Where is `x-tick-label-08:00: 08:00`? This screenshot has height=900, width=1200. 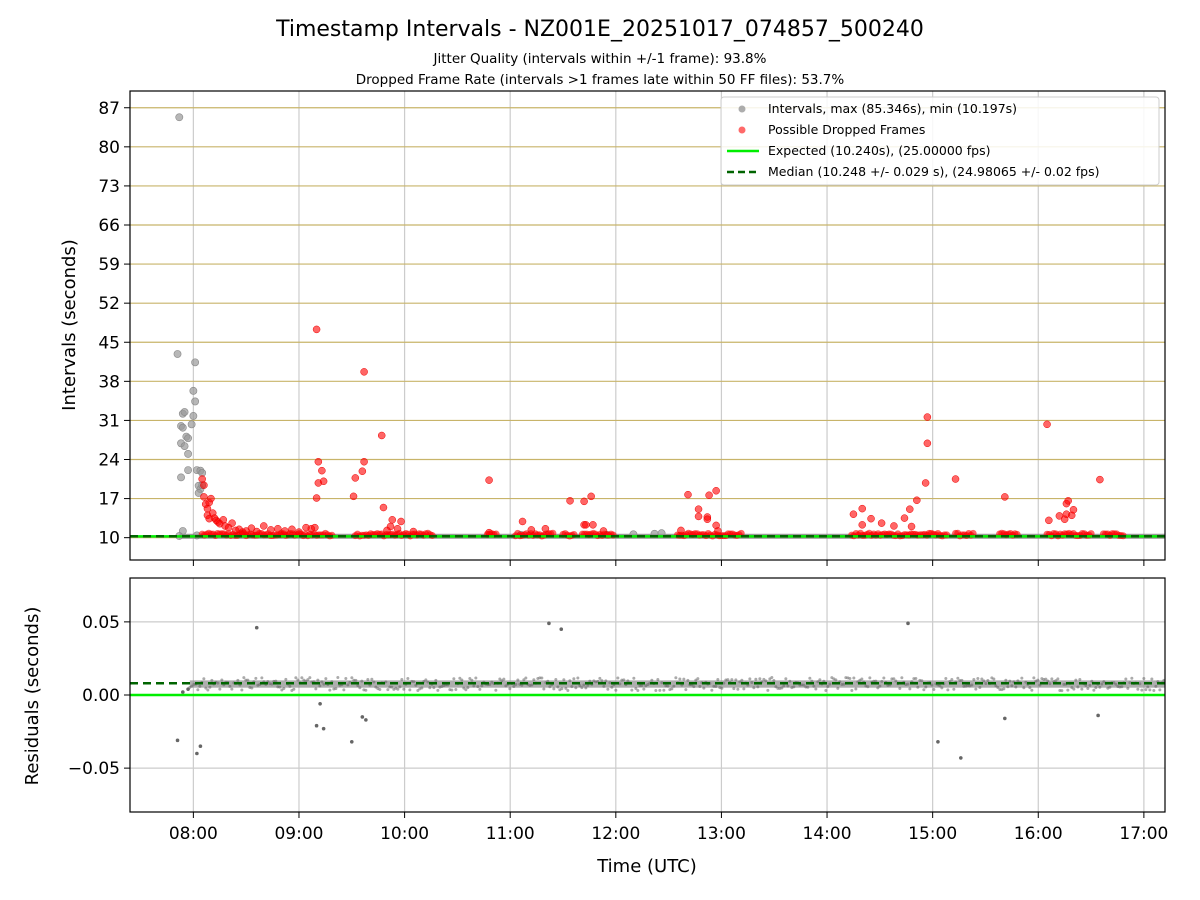 x-tick-label-08:00: 08:00 is located at coordinates (193, 834).